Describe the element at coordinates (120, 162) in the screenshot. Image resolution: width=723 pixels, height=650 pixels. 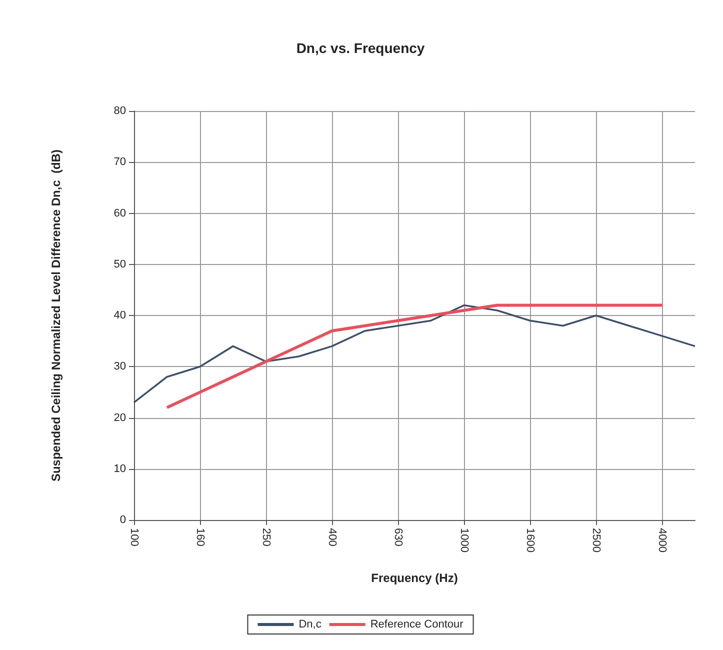
I see `y-tick-label: 70` at that location.